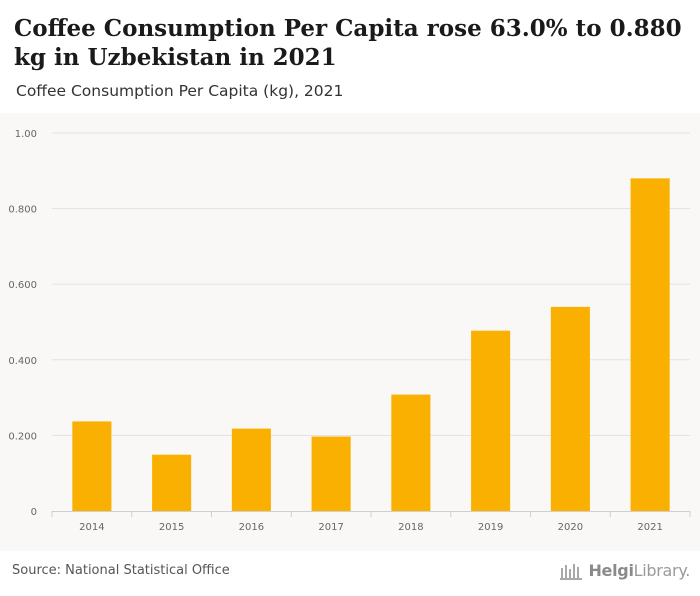 The height and width of the screenshot is (596, 700). I want to click on logo-text-regular: Library., so click(662, 570).